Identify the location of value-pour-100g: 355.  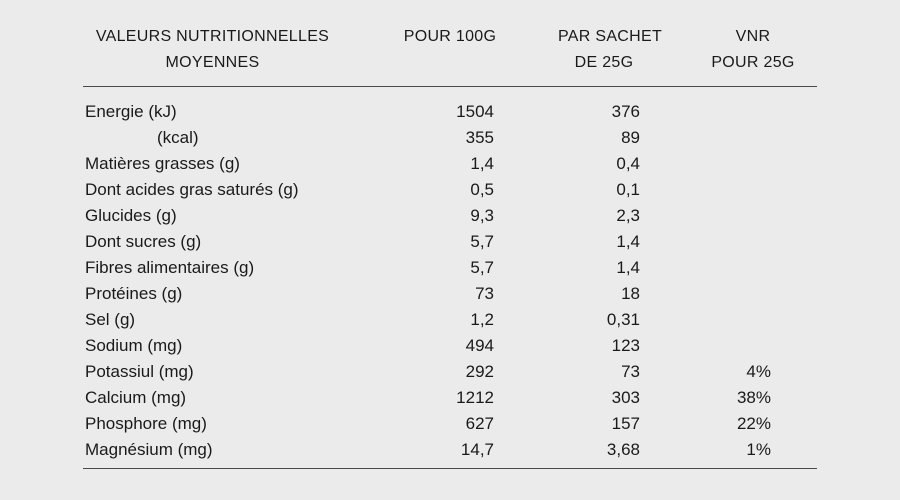
(479, 137).